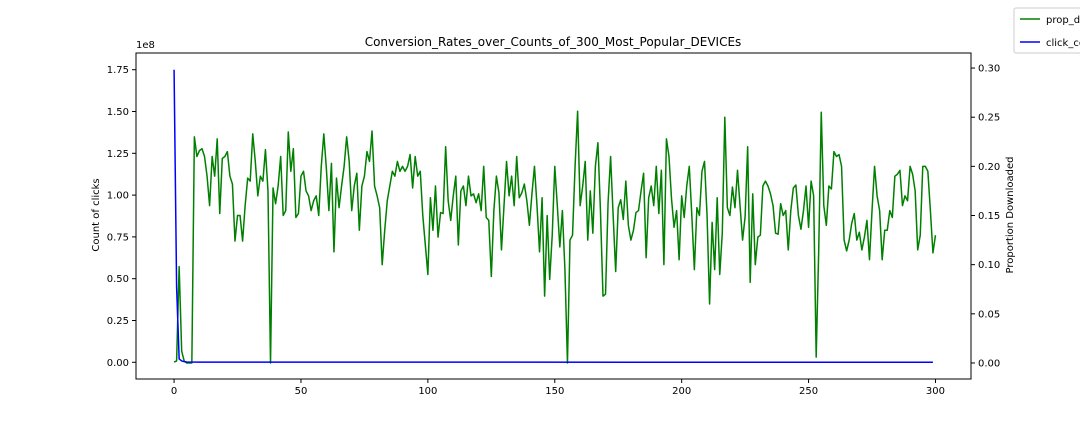 The height and width of the screenshot is (432, 1080). What do you see at coordinates (145, 45) in the screenshot?
I see `left-offset-text: 1e8` at bounding box center [145, 45].